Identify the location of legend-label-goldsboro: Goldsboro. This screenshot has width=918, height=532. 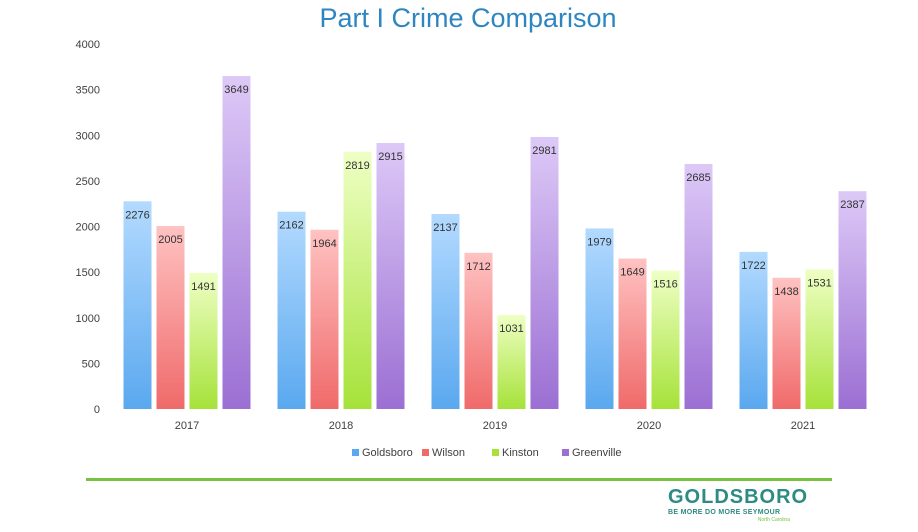
(387, 453).